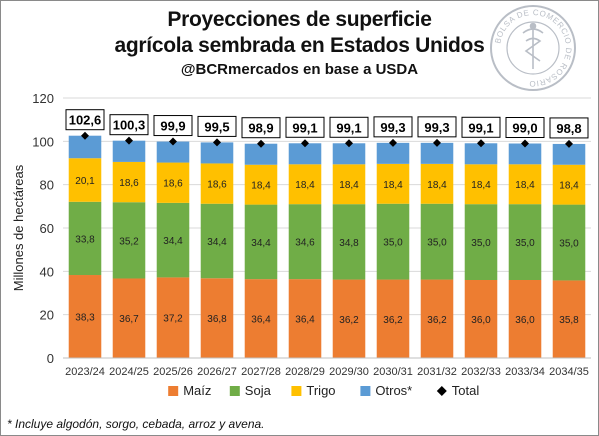  What do you see at coordinates (216, 126) in the screenshot?
I see `total-data-label: 99,5` at bounding box center [216, 126].